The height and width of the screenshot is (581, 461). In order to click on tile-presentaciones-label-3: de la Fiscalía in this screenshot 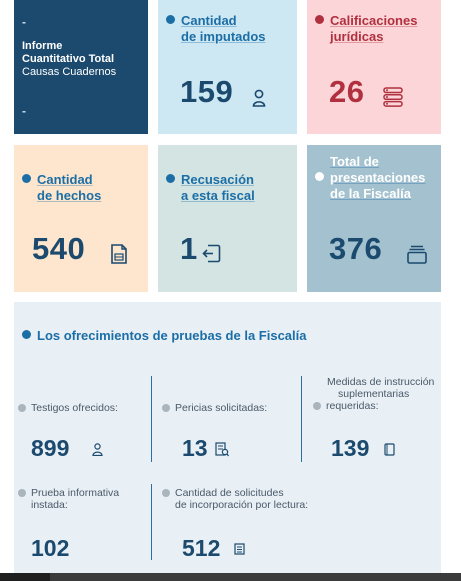, I will do `click(370, 193)`.